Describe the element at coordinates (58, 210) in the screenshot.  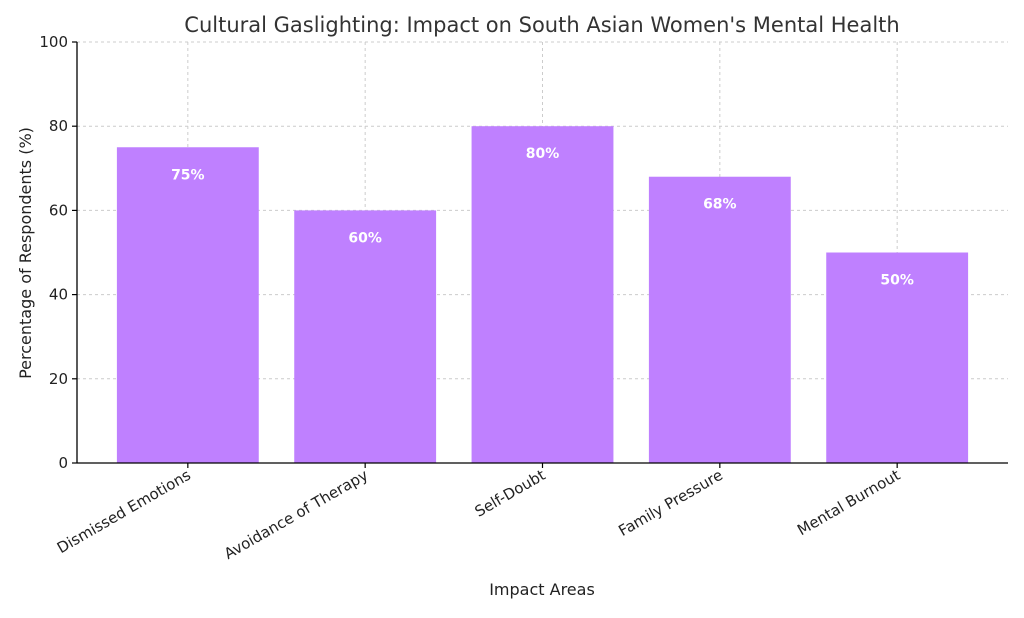
I see `y-tick-label: 60` at that location.